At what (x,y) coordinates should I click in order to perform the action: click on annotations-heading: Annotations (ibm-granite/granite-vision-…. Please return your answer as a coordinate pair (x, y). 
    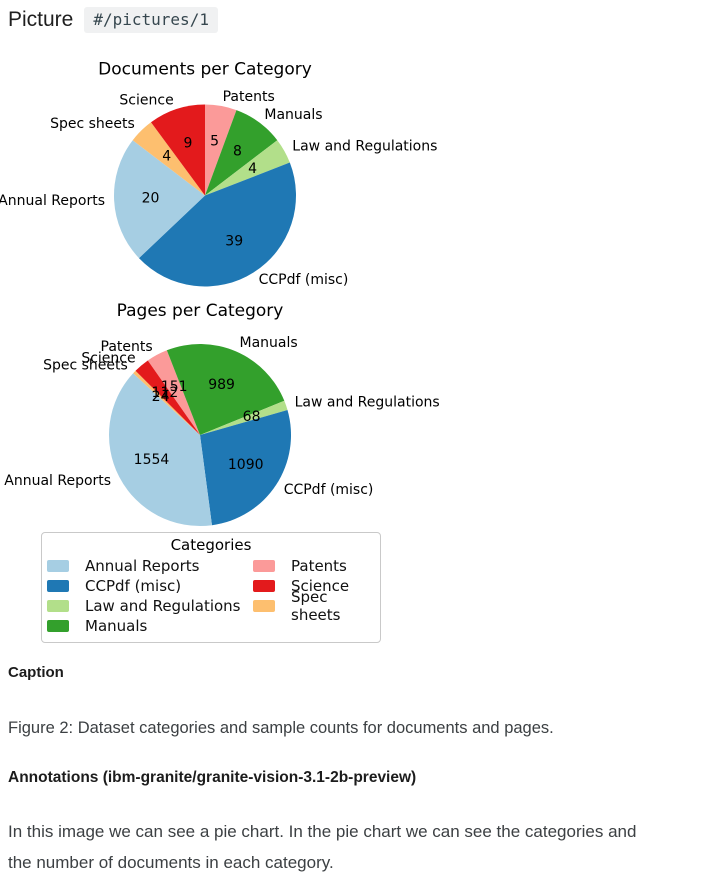
    Looking at the image, I should click on (212, 777).